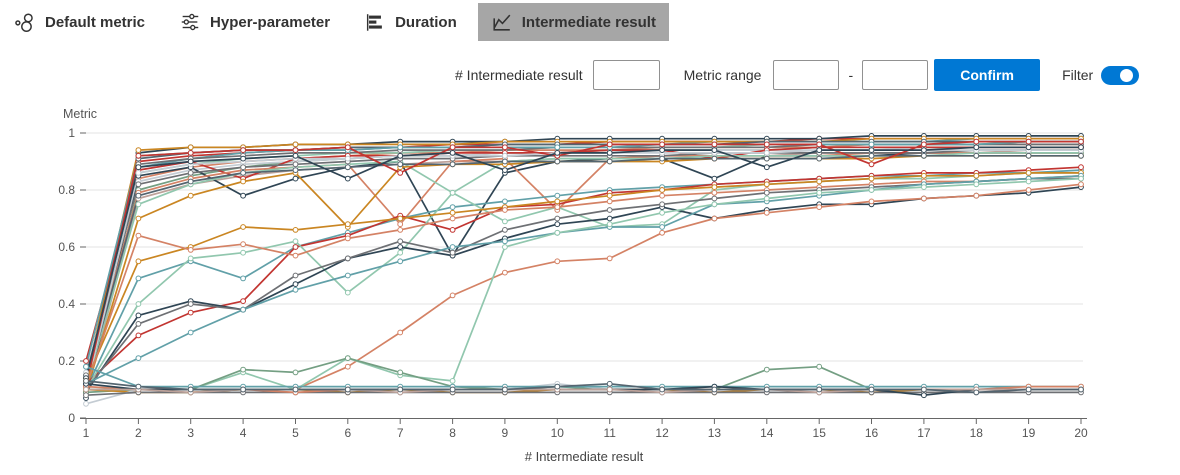 The height and width of the screenshot is (475, 1180). What do you see at coordinates (86, 433) in the screenshot?
I see `x-tick-label: 1` at bounding box center [86, 433].